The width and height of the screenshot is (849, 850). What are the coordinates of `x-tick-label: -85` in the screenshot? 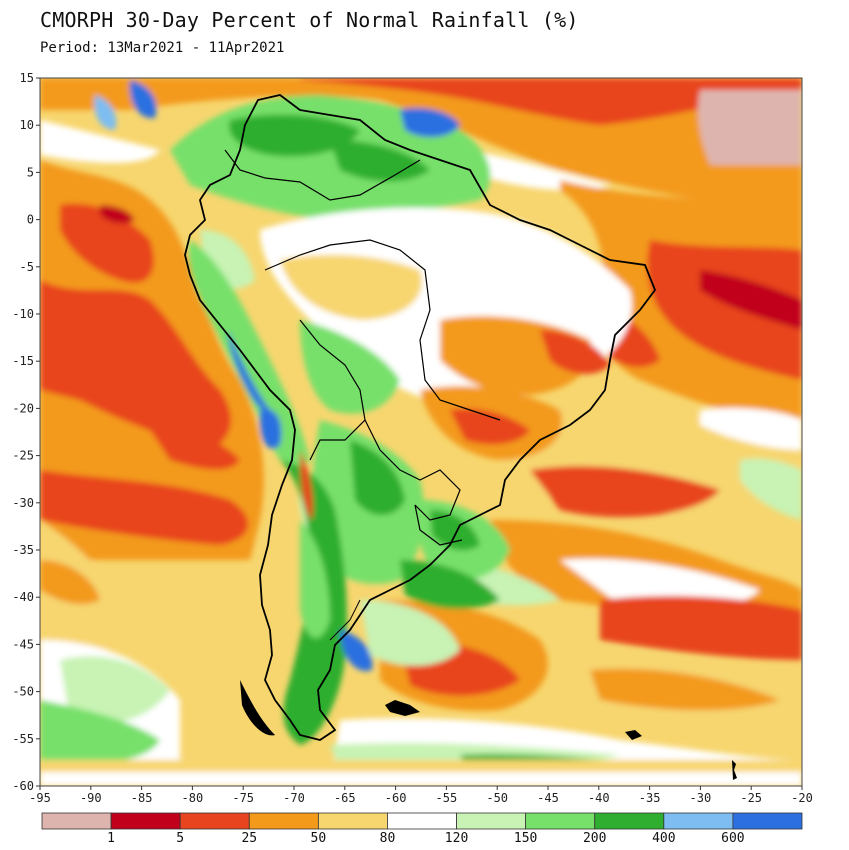 It's located at (142, 798).